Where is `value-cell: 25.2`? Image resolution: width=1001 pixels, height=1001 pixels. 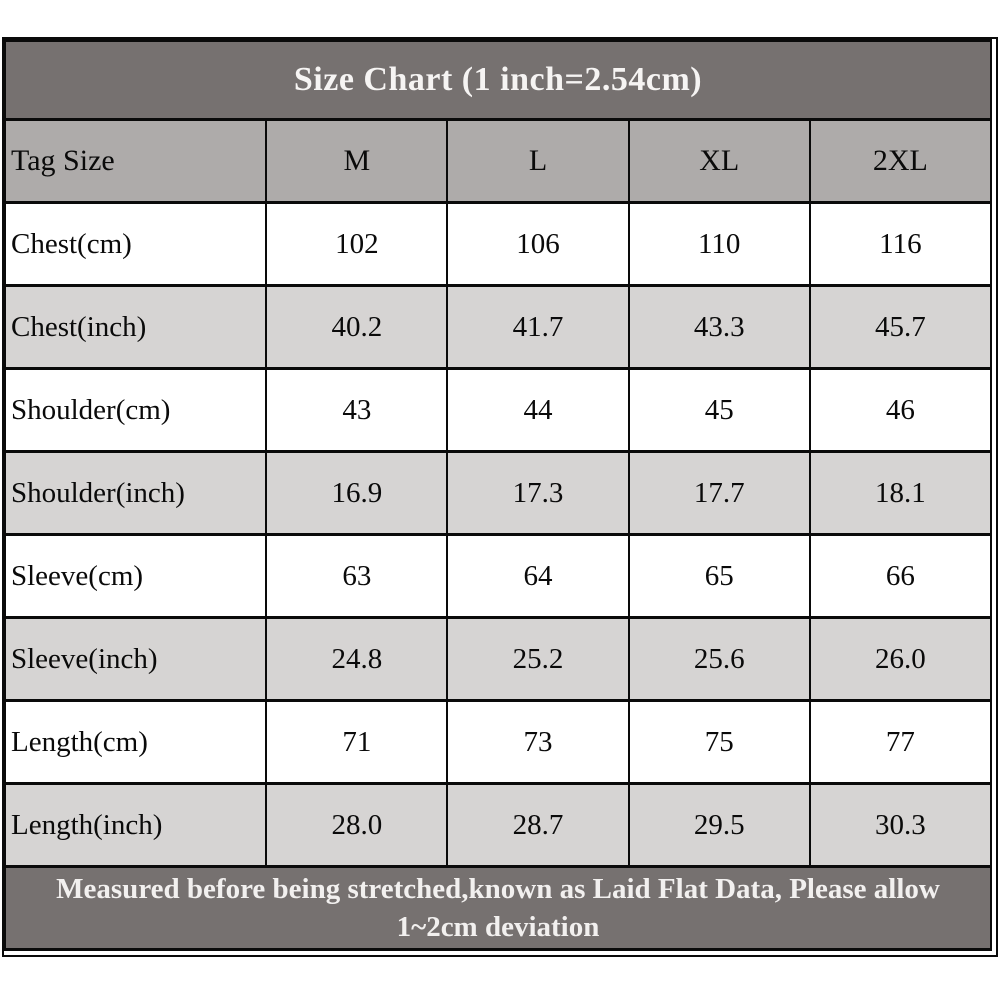
value-cell: 25.2 is located at coordinates (538, 659).